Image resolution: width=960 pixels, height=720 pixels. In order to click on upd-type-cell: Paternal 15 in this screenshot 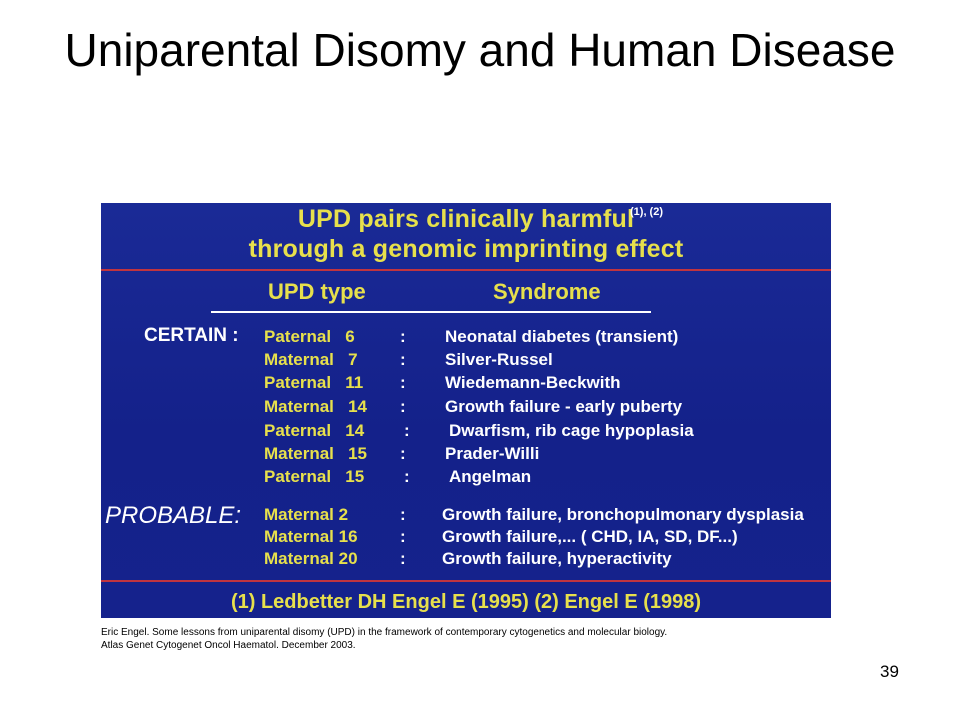, I will do `click(314, 476)`.